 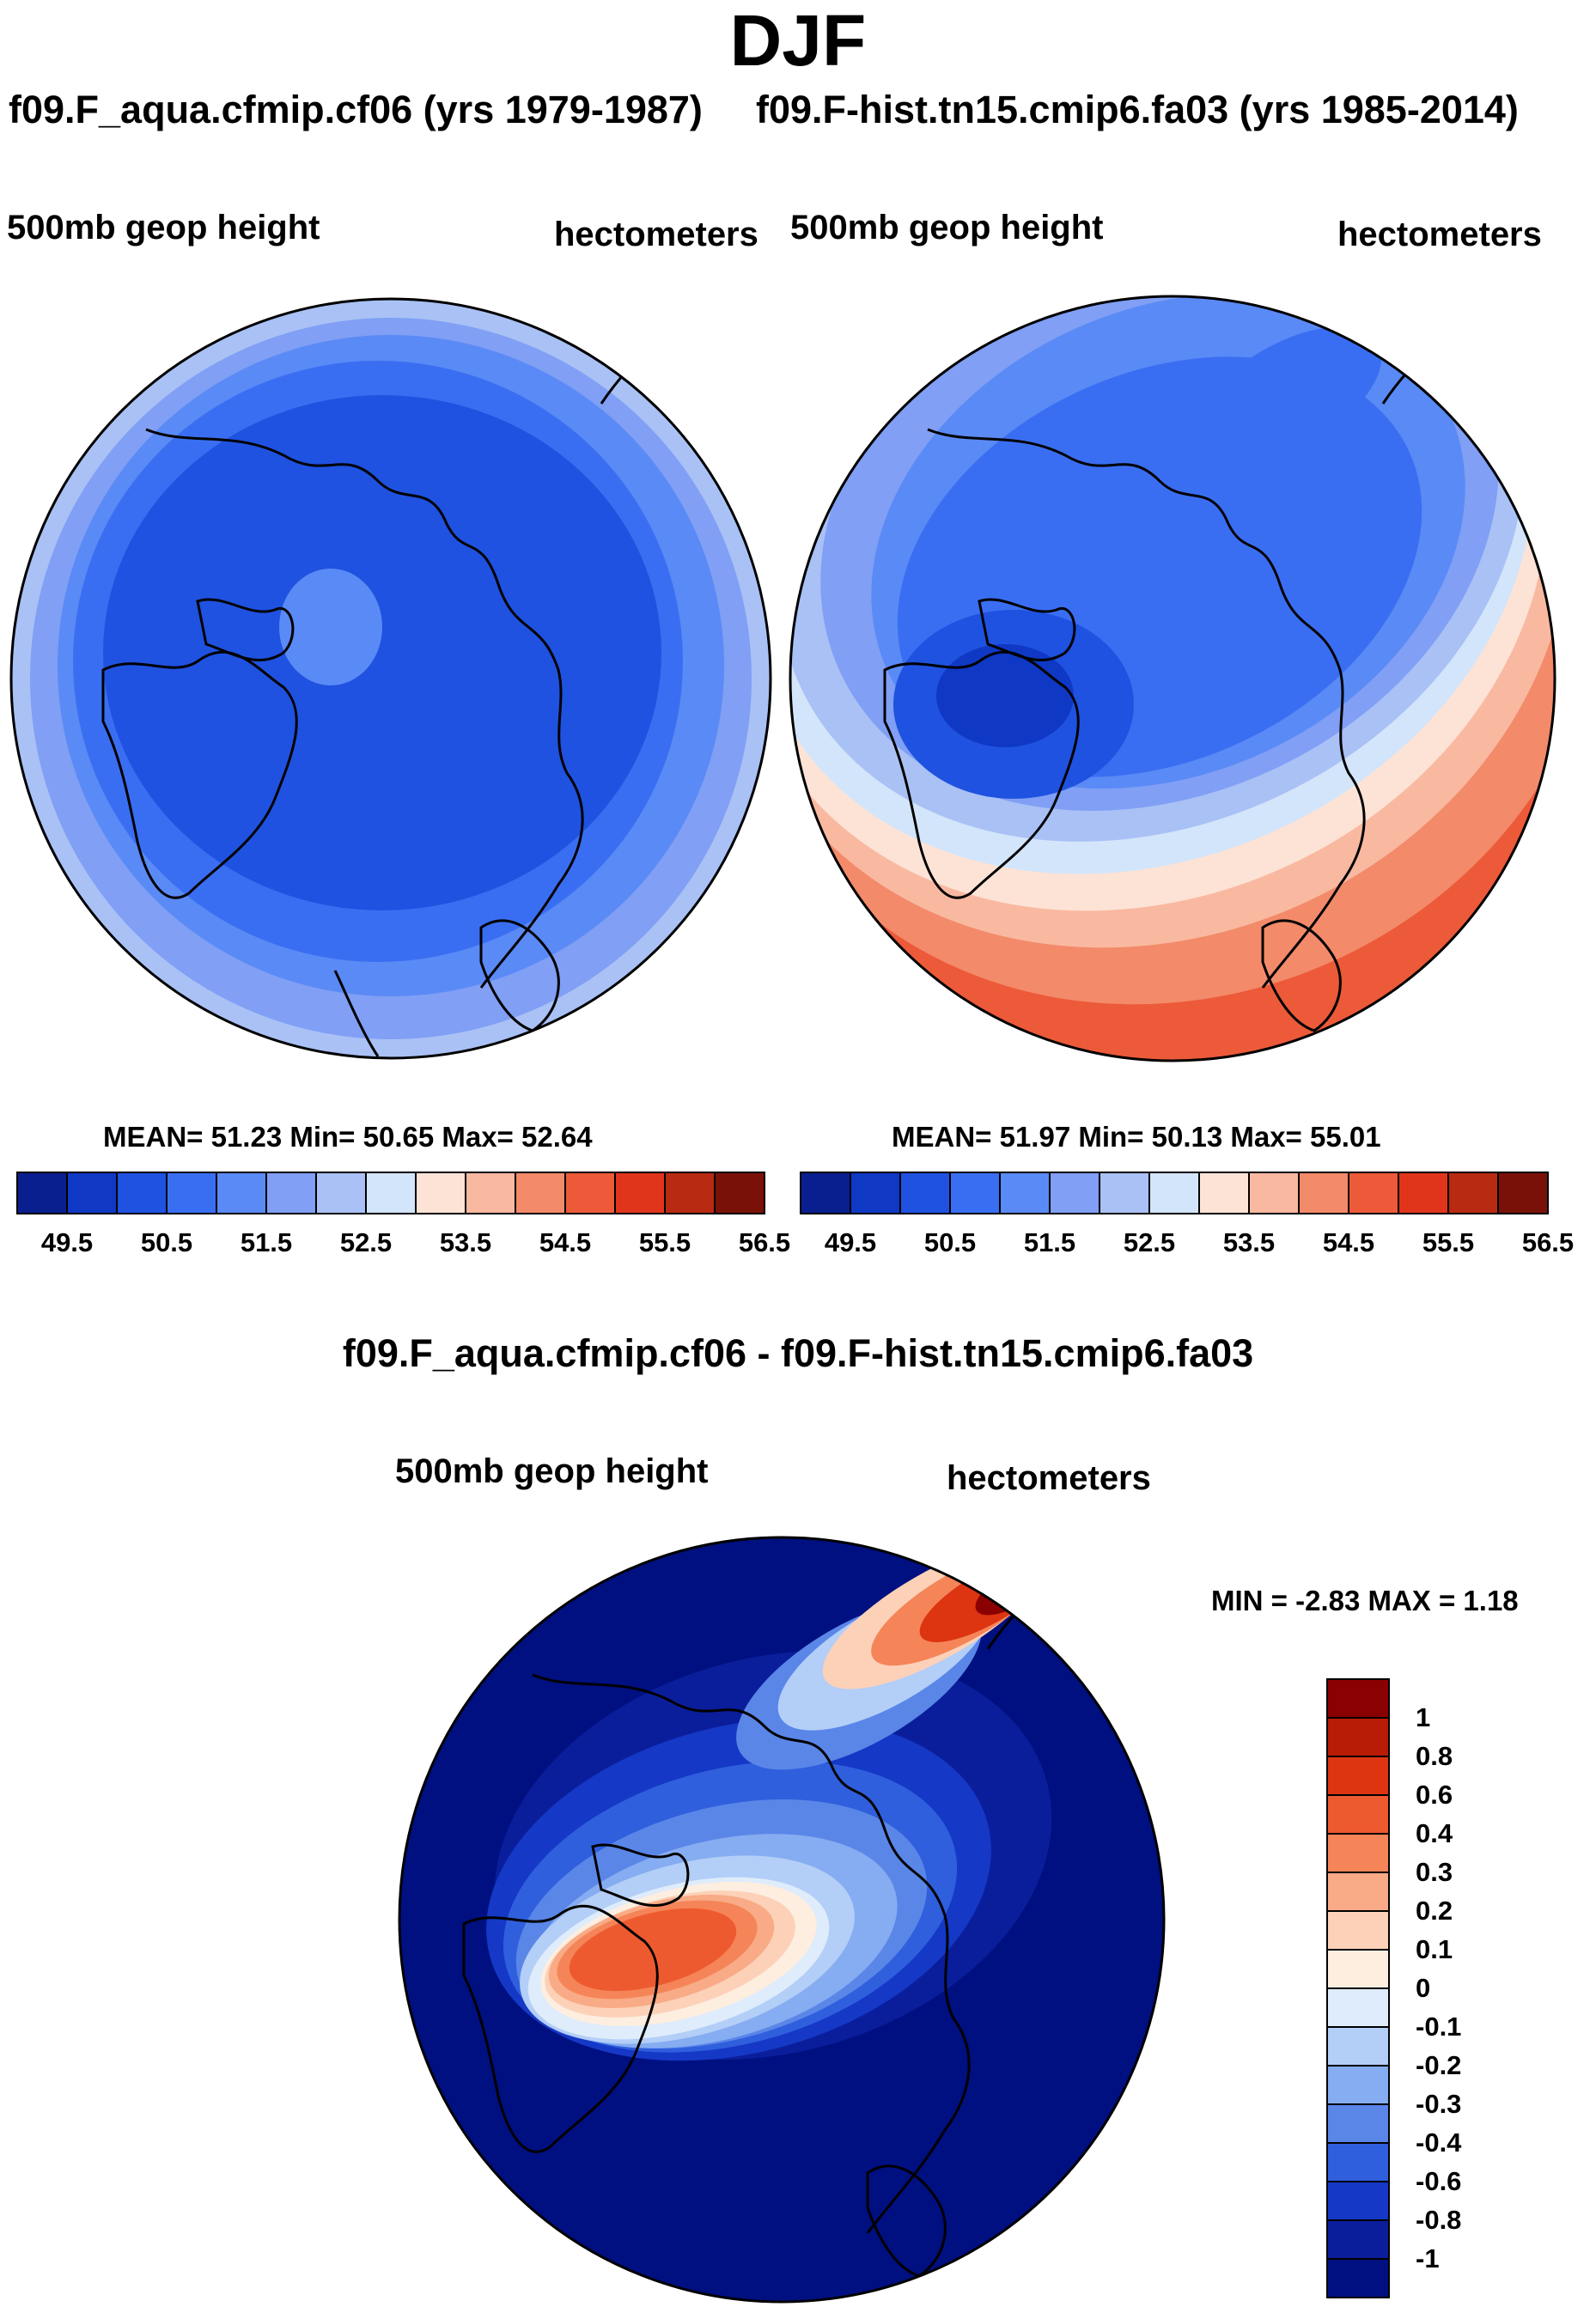 I want to click on colorbar-tick-label: -0.2, so click(x=1439, y=2065).